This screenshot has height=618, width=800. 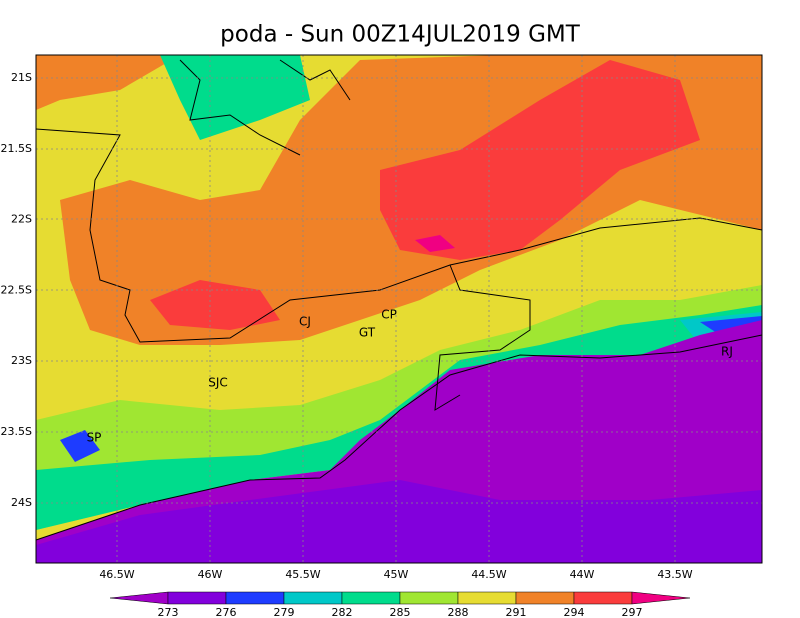 What do you see at coordinates (218, 383) in the screenshot?
I see `place-label: SJC` at bounding box center [218, 383].